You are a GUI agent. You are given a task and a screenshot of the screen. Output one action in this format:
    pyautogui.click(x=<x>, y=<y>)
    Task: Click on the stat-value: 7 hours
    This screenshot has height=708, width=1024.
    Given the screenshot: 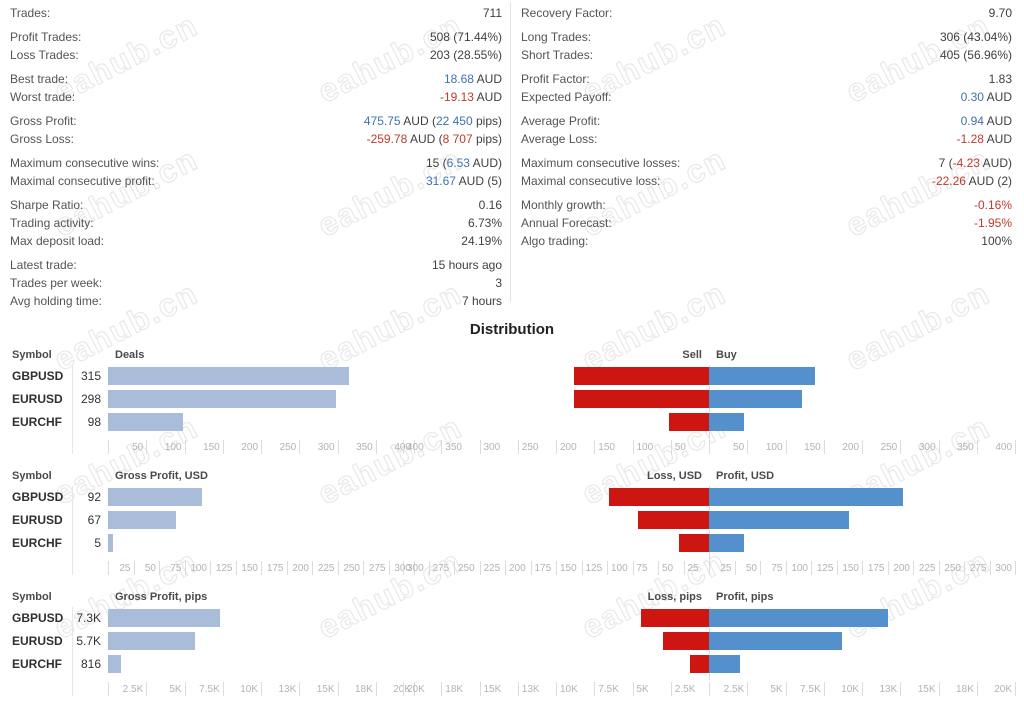 What is the action you would take?
    pyautogui.click(x=482, y=301)
    